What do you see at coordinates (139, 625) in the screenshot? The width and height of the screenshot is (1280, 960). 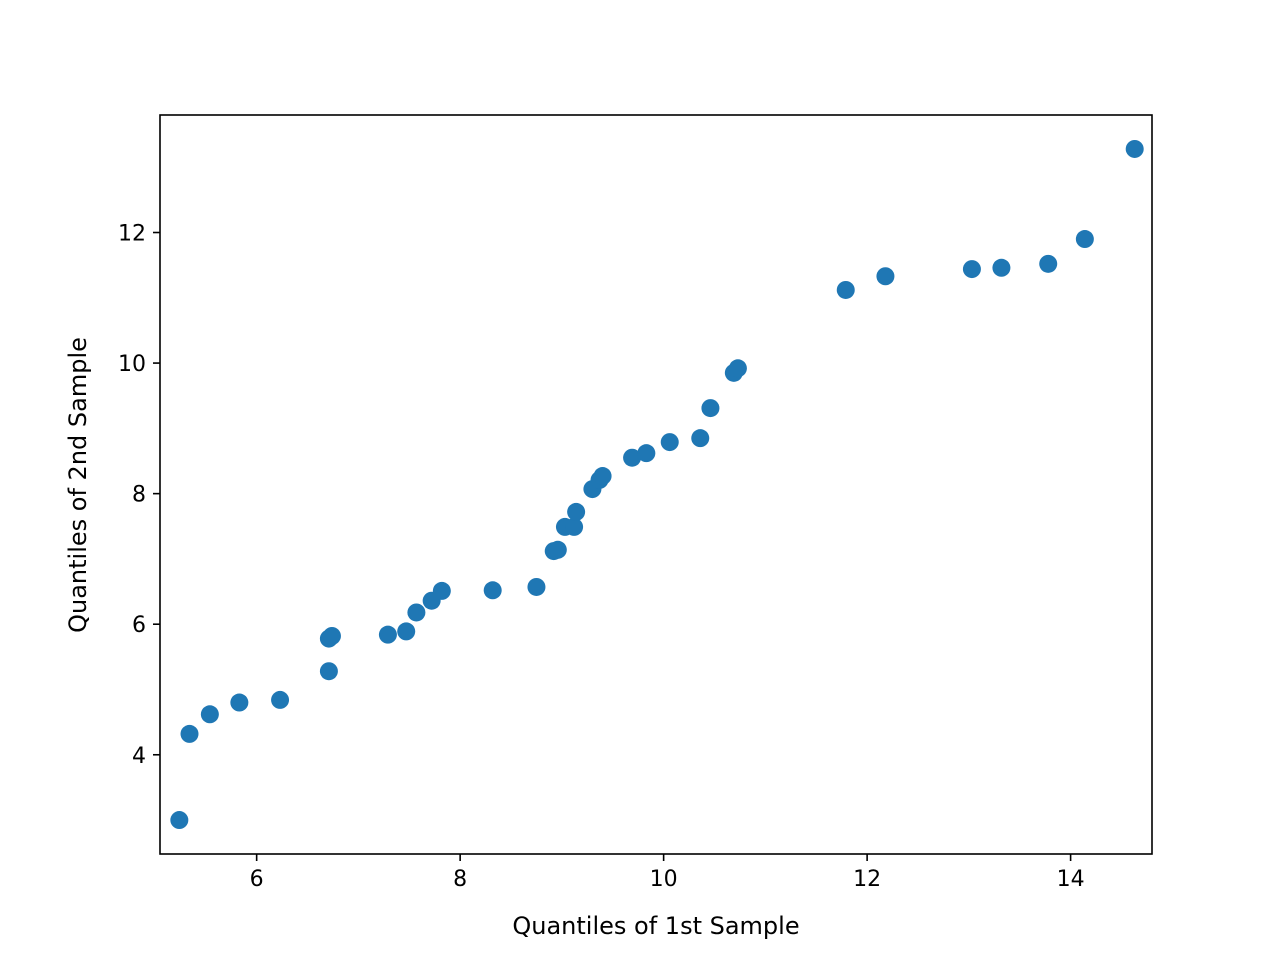 I see `y-tick-label: 6` at bounding box center [139, 625].